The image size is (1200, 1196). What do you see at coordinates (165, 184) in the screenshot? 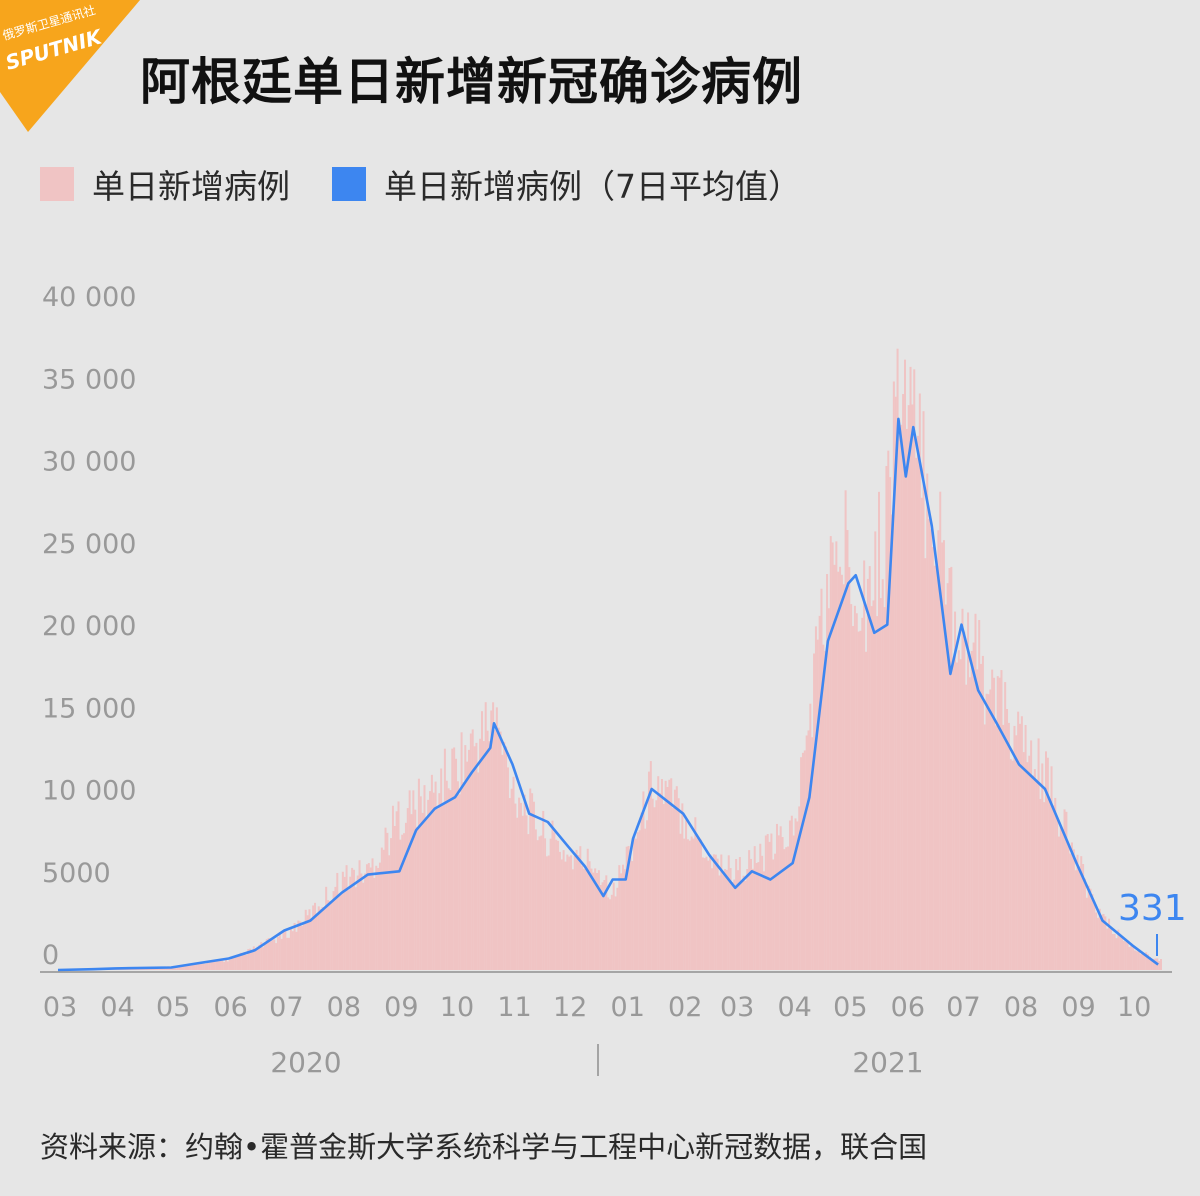
I see `legend-item-daily: 单日新增病例` at bounding box center [165, 184].